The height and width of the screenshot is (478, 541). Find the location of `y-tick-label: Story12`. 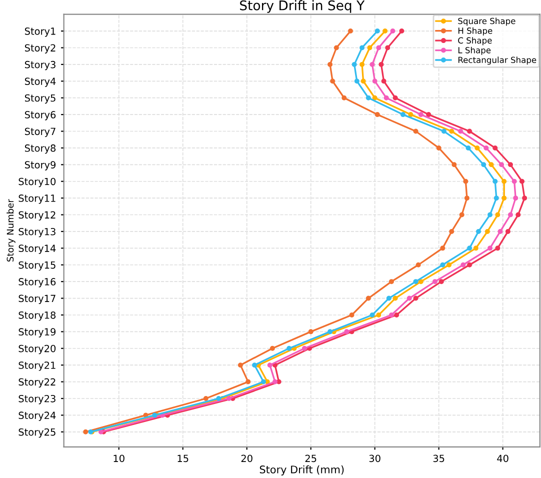

y-tick-label: Story12 is located at coordinates (37, 215).